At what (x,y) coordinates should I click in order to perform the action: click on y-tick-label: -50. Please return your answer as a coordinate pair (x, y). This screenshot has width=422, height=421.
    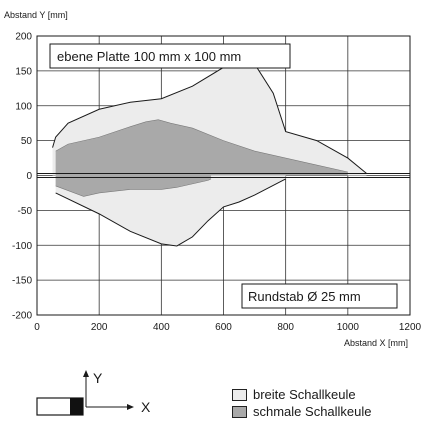
    Looking at the image, I should click on (25, 211).